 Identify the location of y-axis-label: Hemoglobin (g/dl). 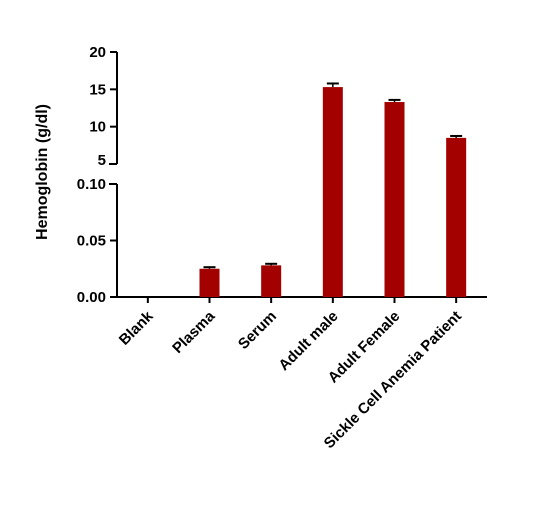
(42, 172).